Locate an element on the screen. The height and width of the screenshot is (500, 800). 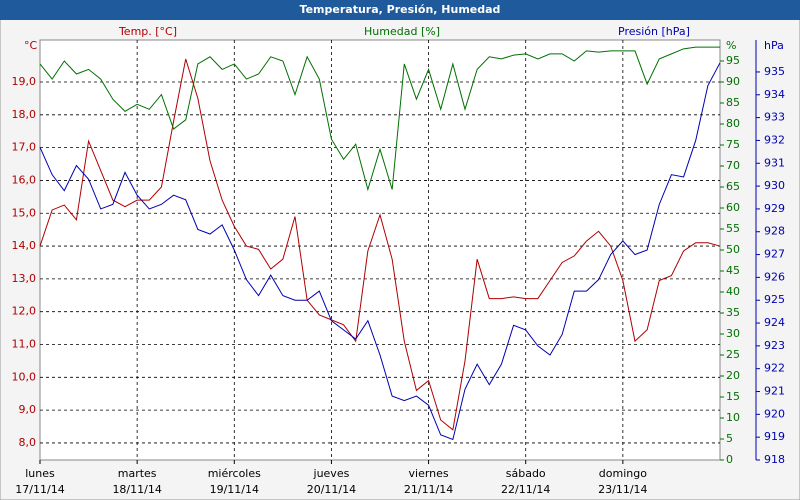
y2-tick-label: 25 is located at coordinates (733, 354).